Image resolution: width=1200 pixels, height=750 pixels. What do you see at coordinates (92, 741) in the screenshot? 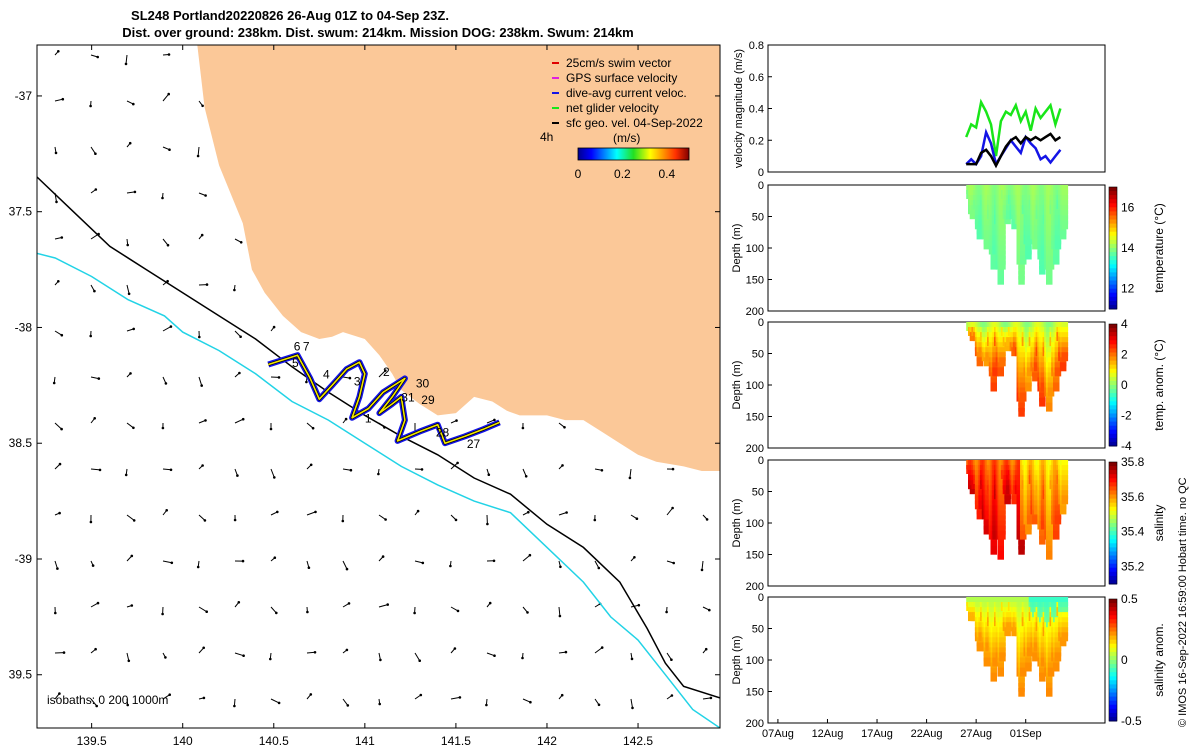
I see `map-xtick-label: 139.5` at bounding box center [92, 741].